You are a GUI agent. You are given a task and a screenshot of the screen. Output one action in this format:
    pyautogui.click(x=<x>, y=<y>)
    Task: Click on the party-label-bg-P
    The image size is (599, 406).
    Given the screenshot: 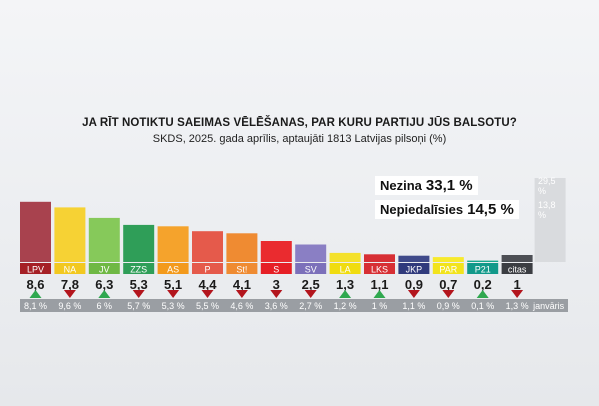 What is the action you would take?
    pyautogui.click(x=207, y=268)
    